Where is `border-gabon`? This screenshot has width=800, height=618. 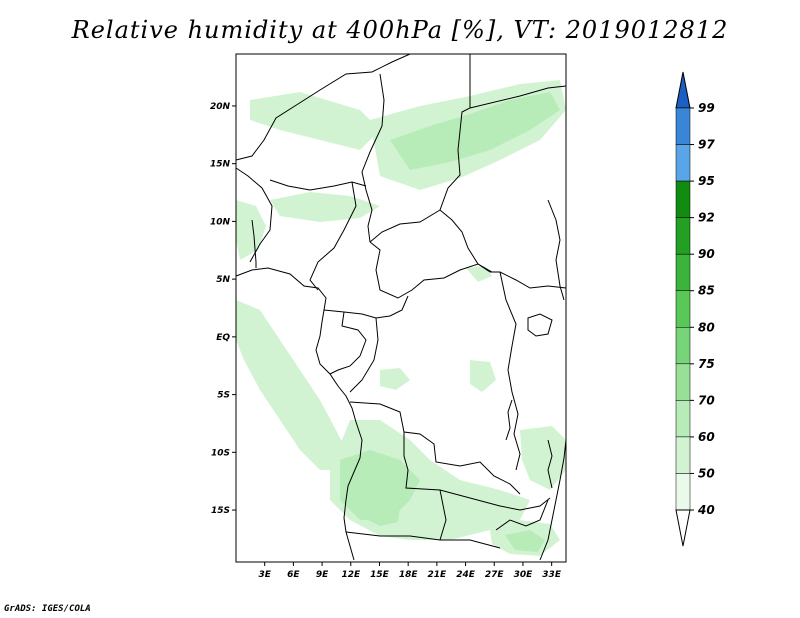 border-gabon is located at coordinates (348, 343).